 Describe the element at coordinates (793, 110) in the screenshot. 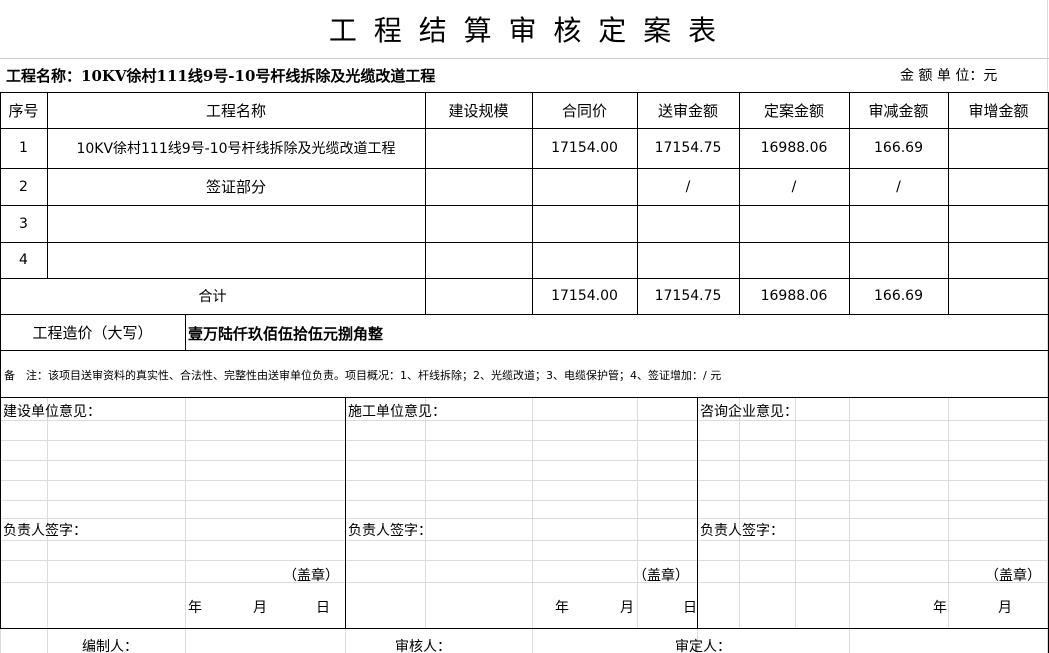

I see `column-header: 定案金额` at that location.